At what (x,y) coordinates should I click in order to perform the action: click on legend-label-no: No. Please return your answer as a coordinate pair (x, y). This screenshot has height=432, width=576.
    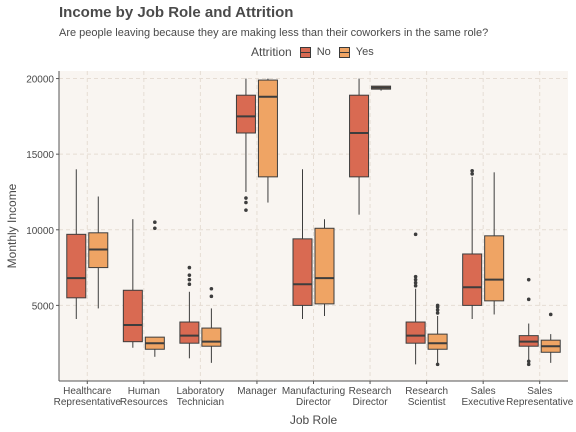
    Looking at the image, I should click on (323, 52).